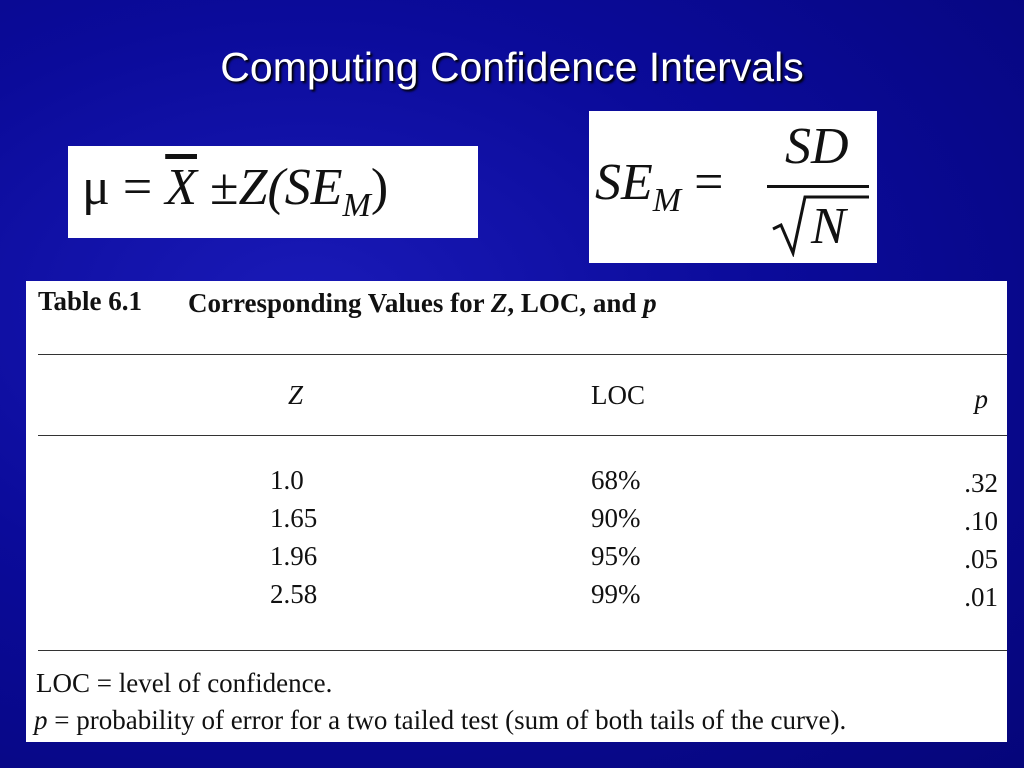 The width and height of the screenshot is (1024, 768). I want to click on table-cell: .05, so click(981, 559).